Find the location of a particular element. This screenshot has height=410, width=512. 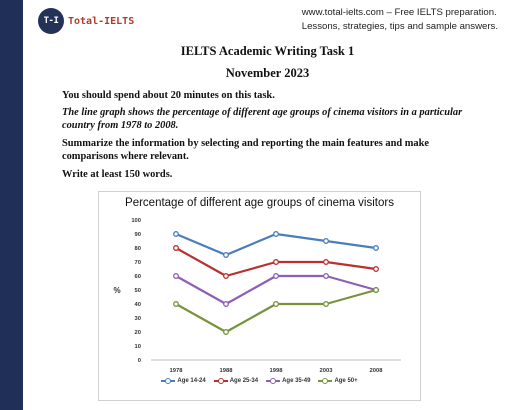

y-tick-label: 10 is located at coordinates (138, 347).